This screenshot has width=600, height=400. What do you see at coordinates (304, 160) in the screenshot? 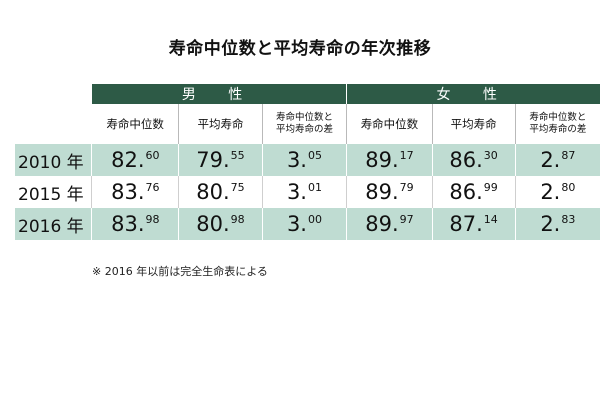
I see `table-cell: 3.05` at bounding box center [304, 160].